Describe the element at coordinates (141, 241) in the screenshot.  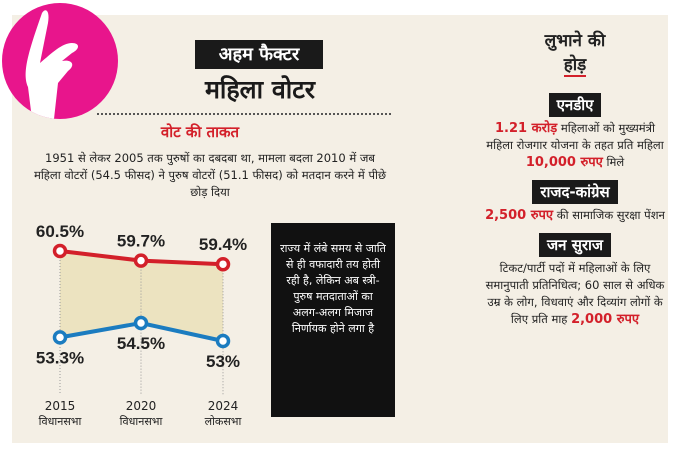
I see `data-label: 59.7%` at that location.